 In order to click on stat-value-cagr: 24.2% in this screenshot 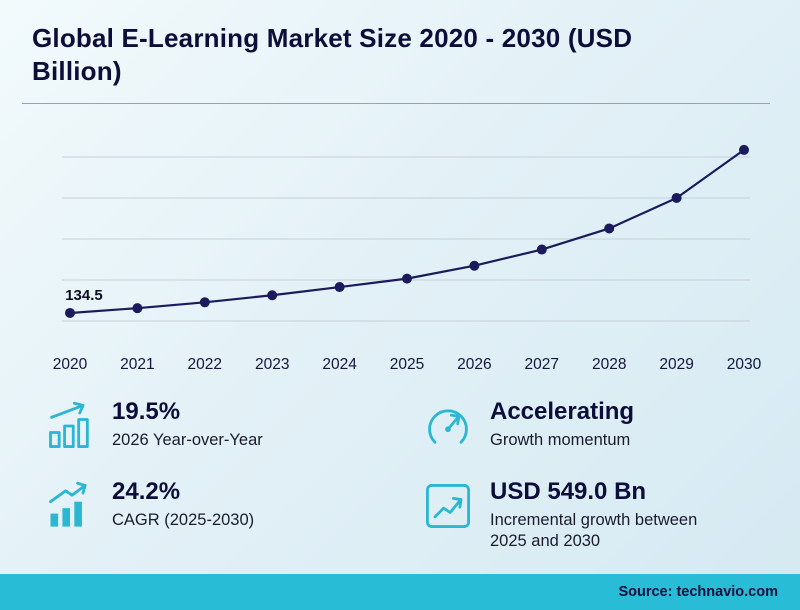, I will do `click(146, 491)`.